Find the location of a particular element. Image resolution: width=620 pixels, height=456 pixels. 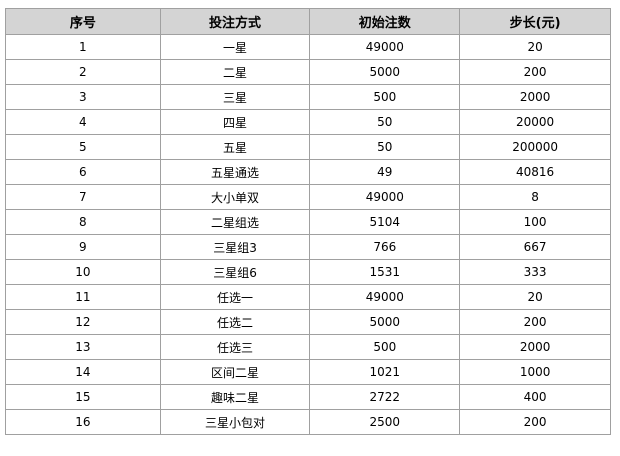

cell-initial-count: 5104 is located at coordinates (385, 222).